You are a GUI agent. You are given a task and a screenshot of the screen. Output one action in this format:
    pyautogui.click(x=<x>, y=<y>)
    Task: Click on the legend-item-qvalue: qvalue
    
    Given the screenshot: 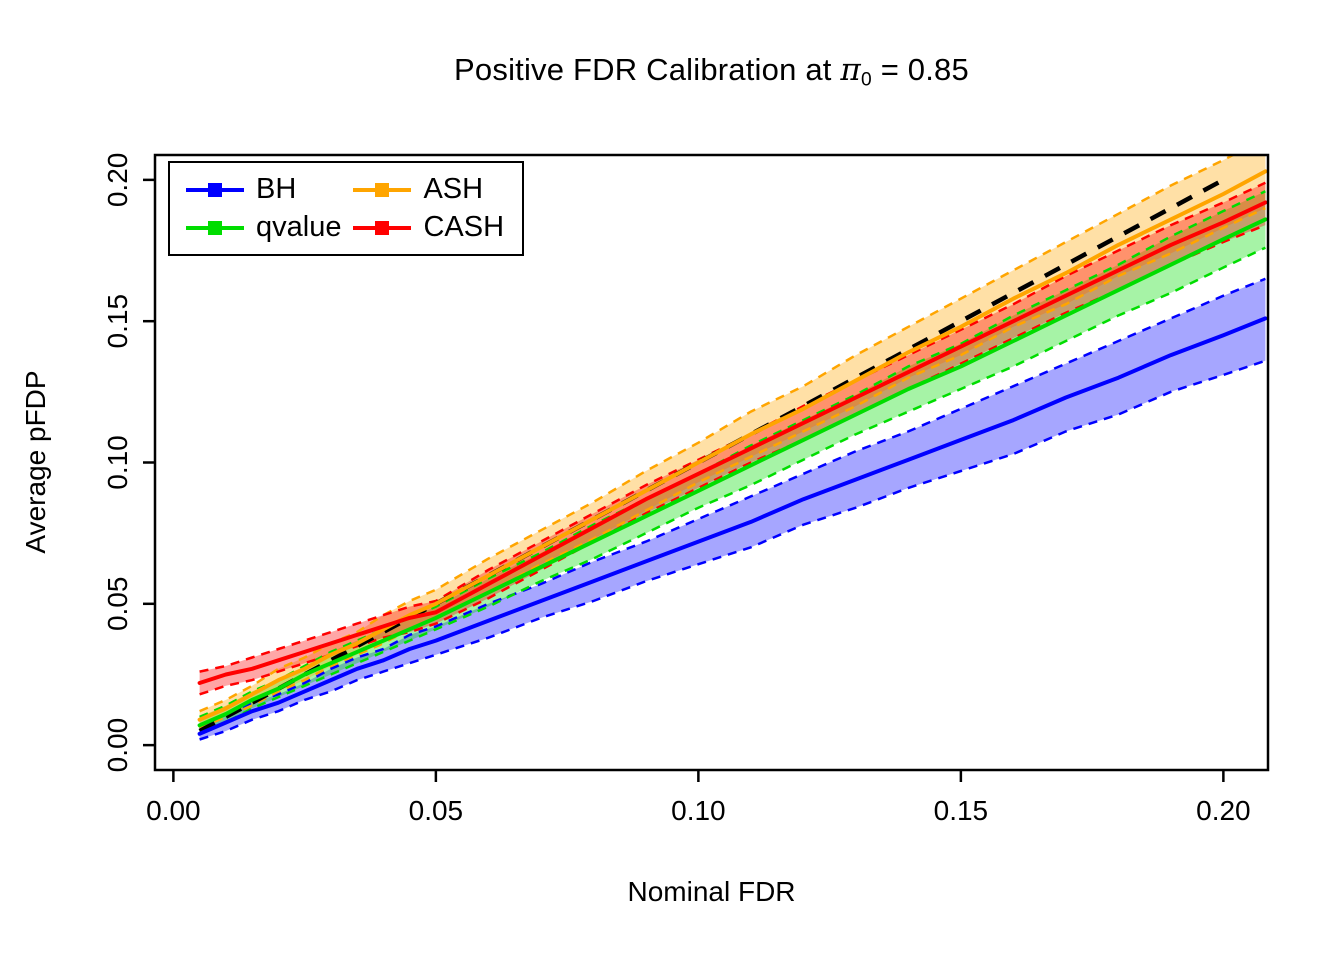 What is the action you would take?
    pyautogui.click(x=263, y=227)
    